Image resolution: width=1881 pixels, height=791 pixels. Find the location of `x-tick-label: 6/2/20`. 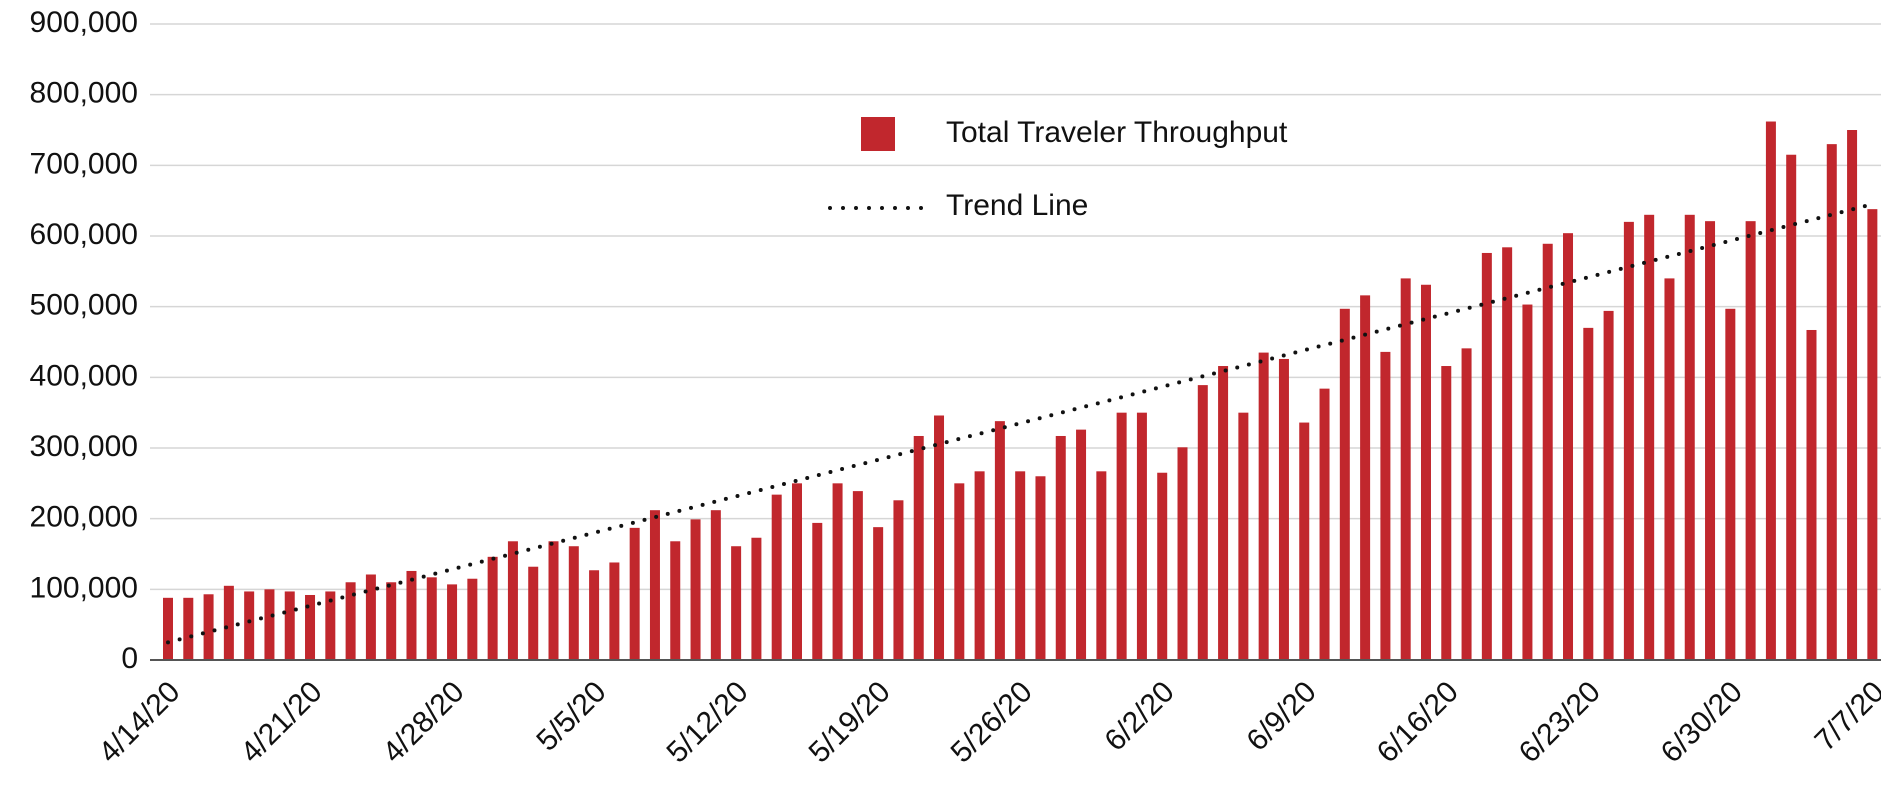

x-tick-label: 6/2/20 is located at coordinates (1139, 716).